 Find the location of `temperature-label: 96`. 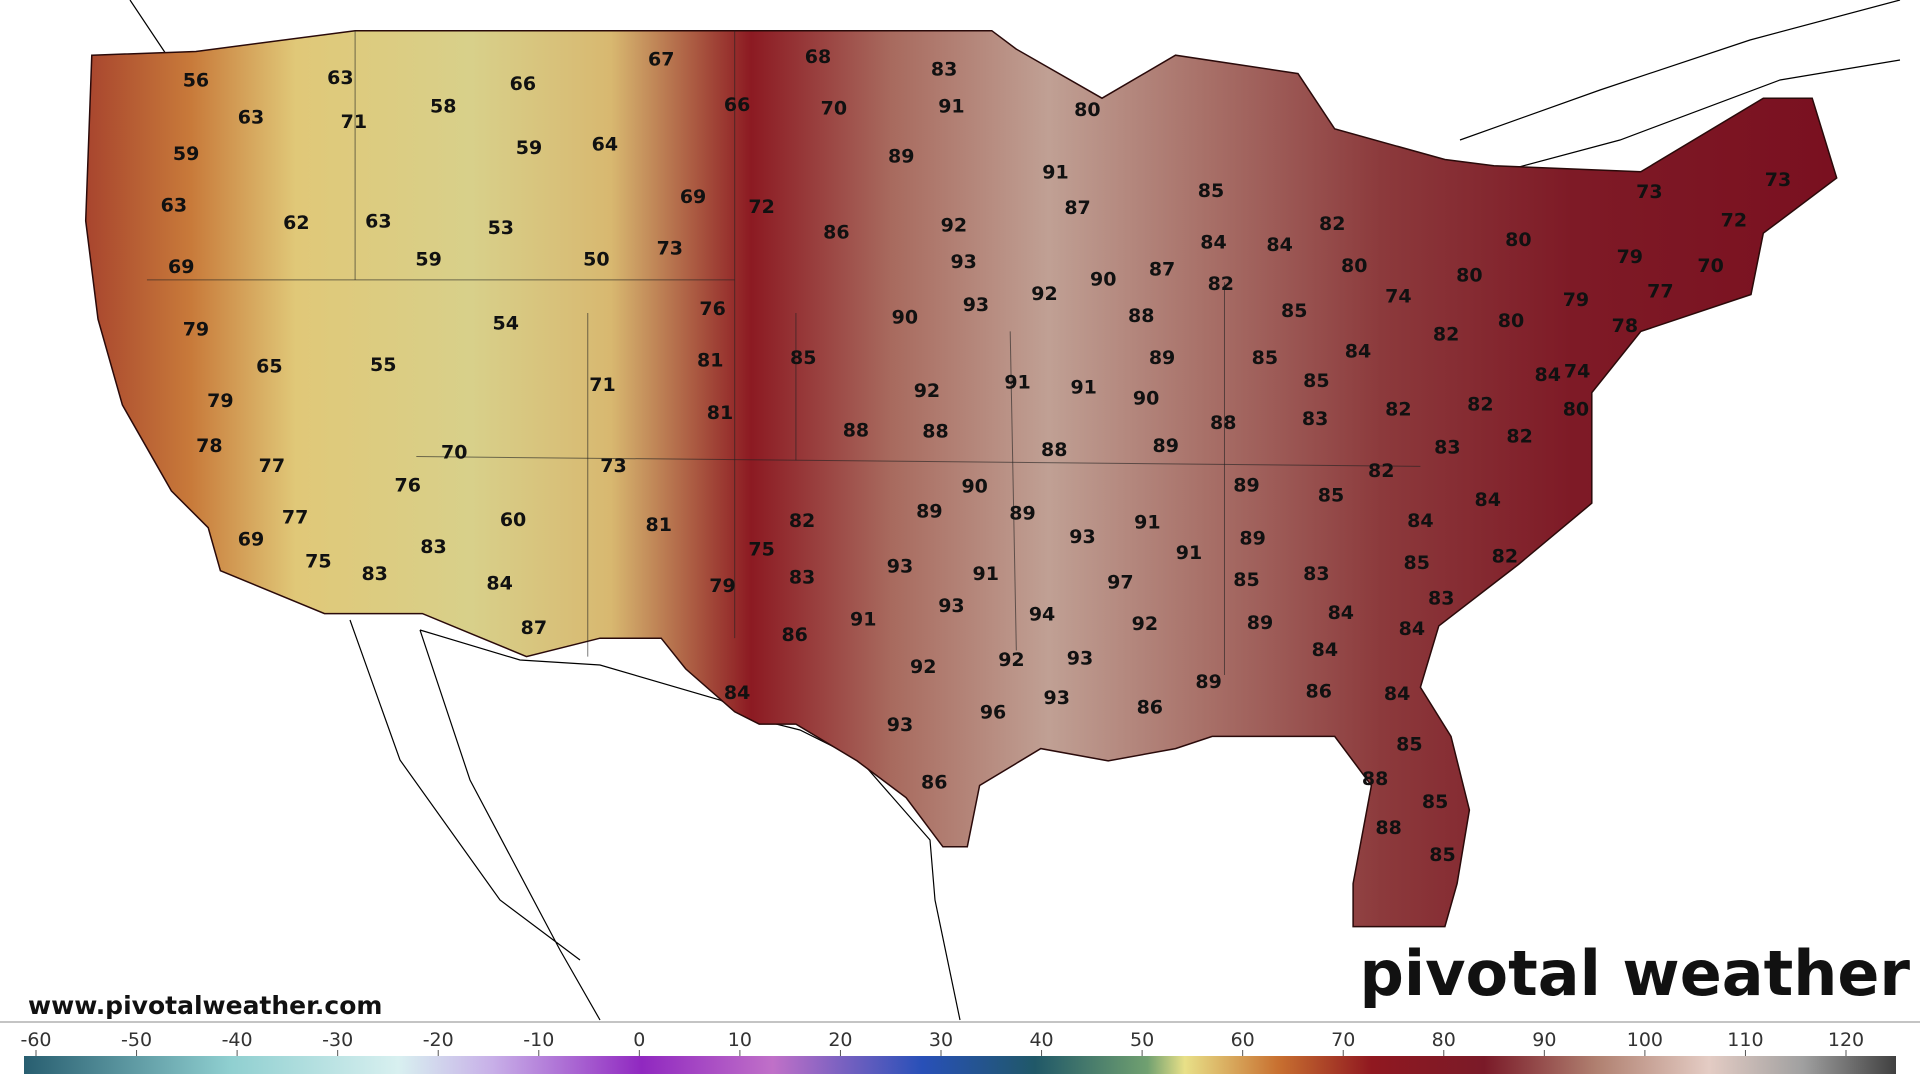

temperature-label: 96 is located at coordinates (993, 713).